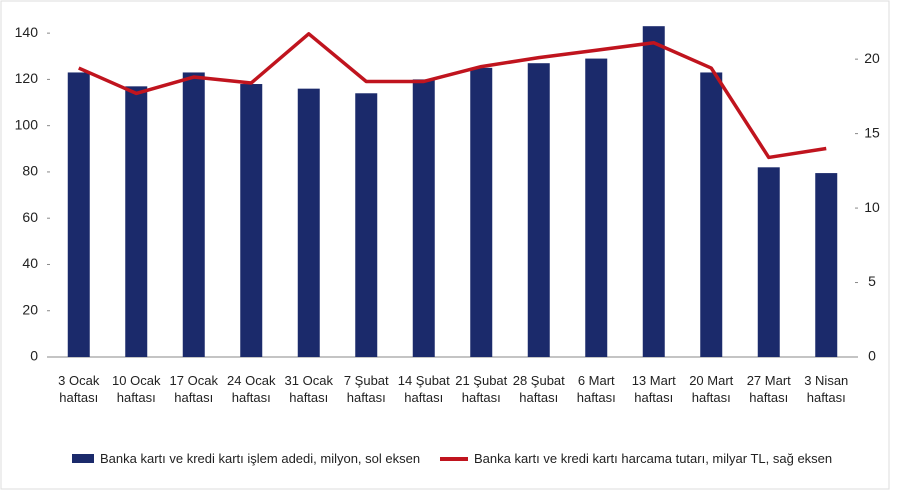  Describe the element at coordinates (136, 389) in the screenshot. I see `x-tick-label: 10 Ocak haftası` at that location.